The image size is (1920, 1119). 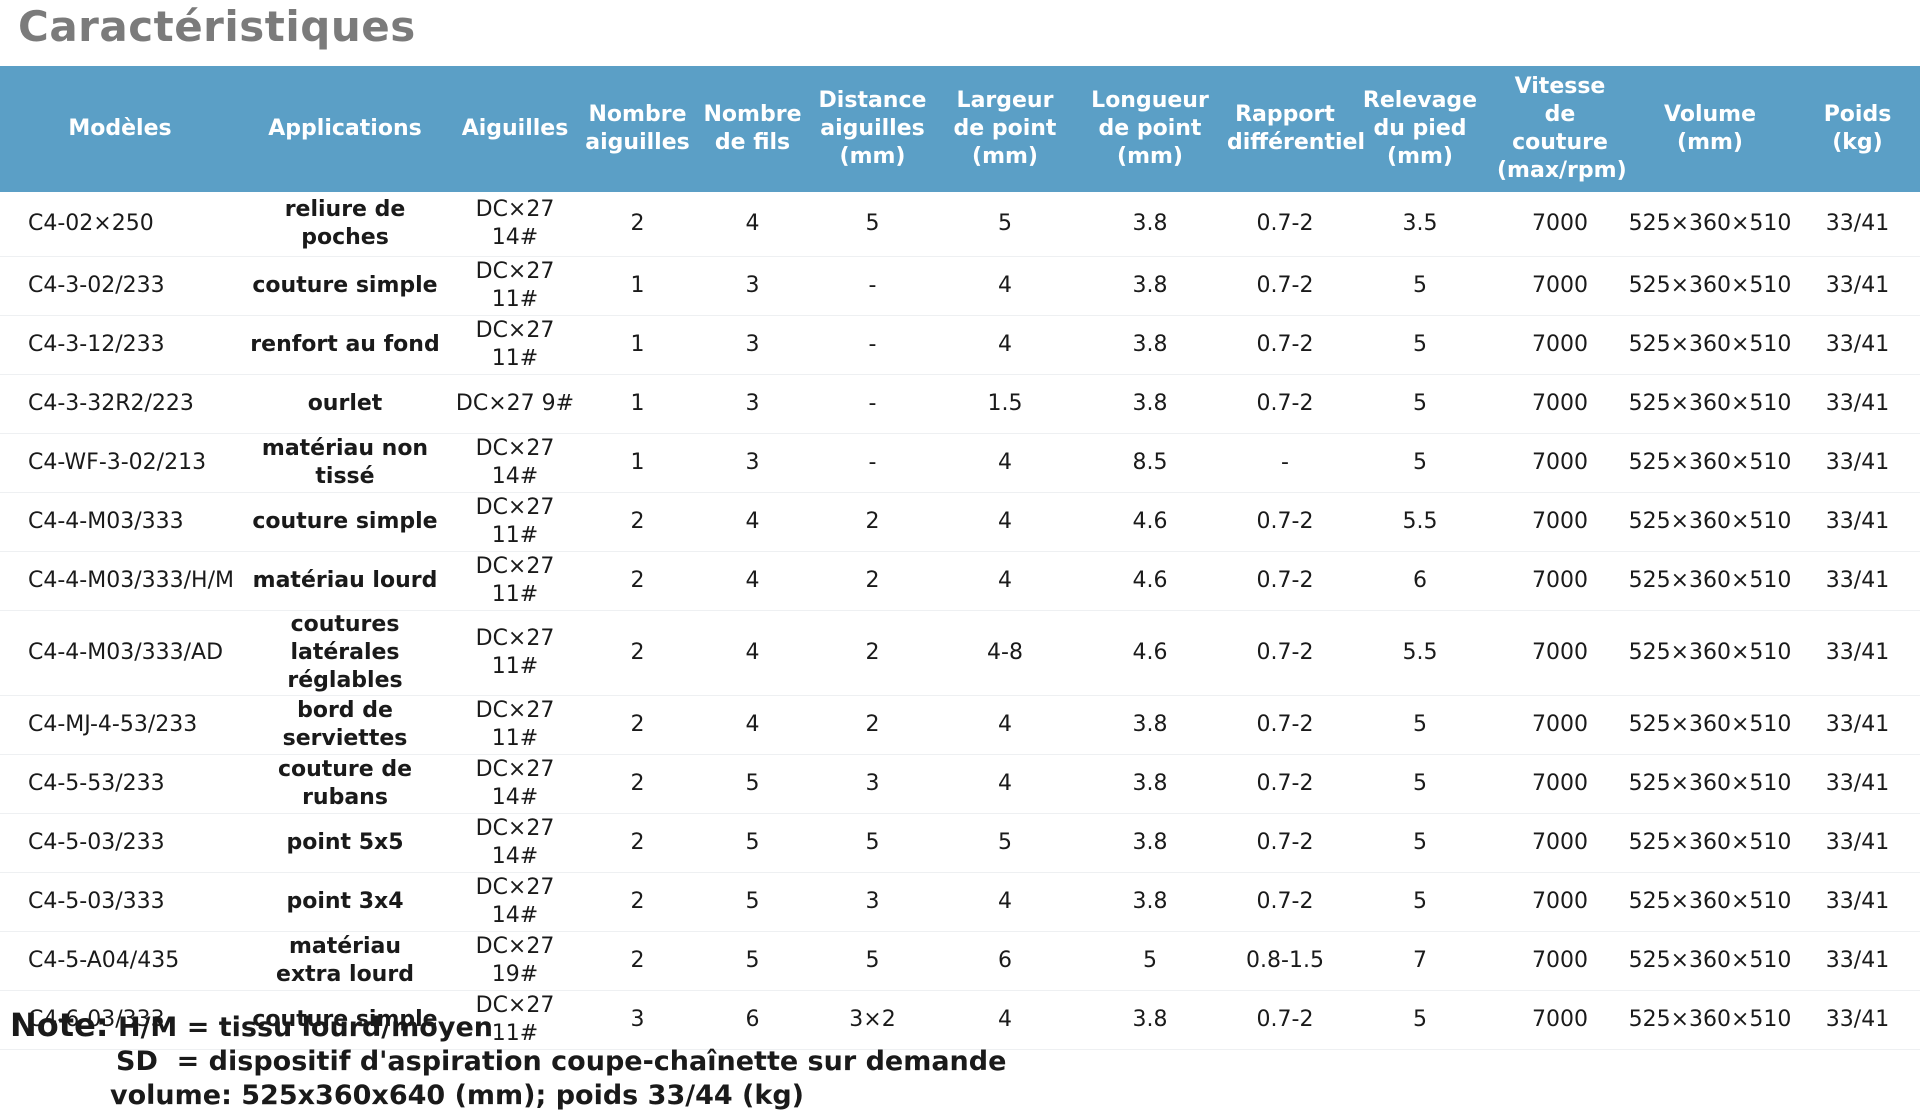 I want to click on table-cell: reliure de poches, so click(x=345, y=224).